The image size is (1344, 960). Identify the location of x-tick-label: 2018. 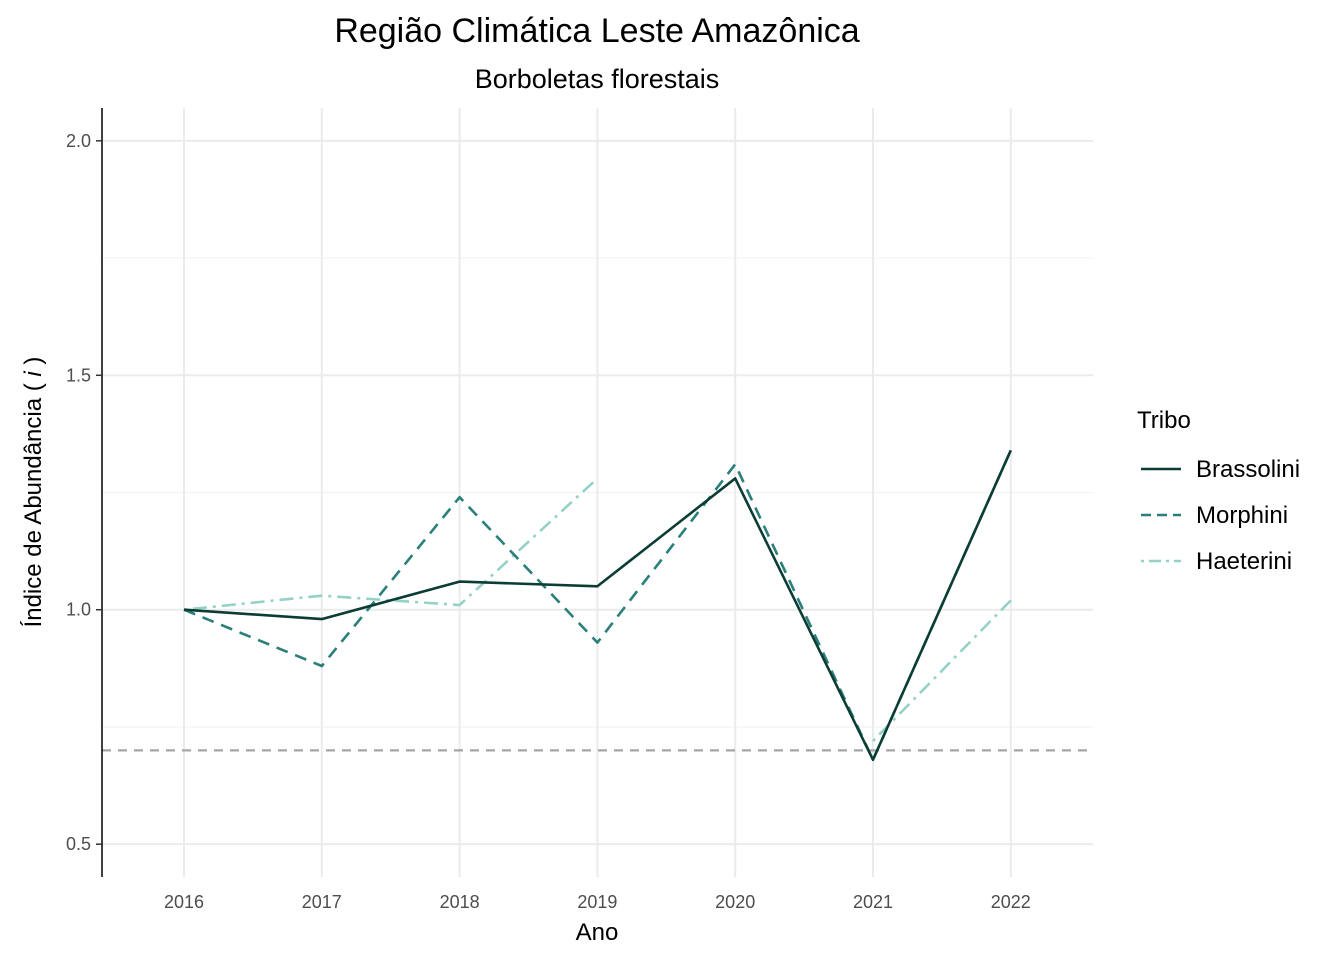
(460, 902).